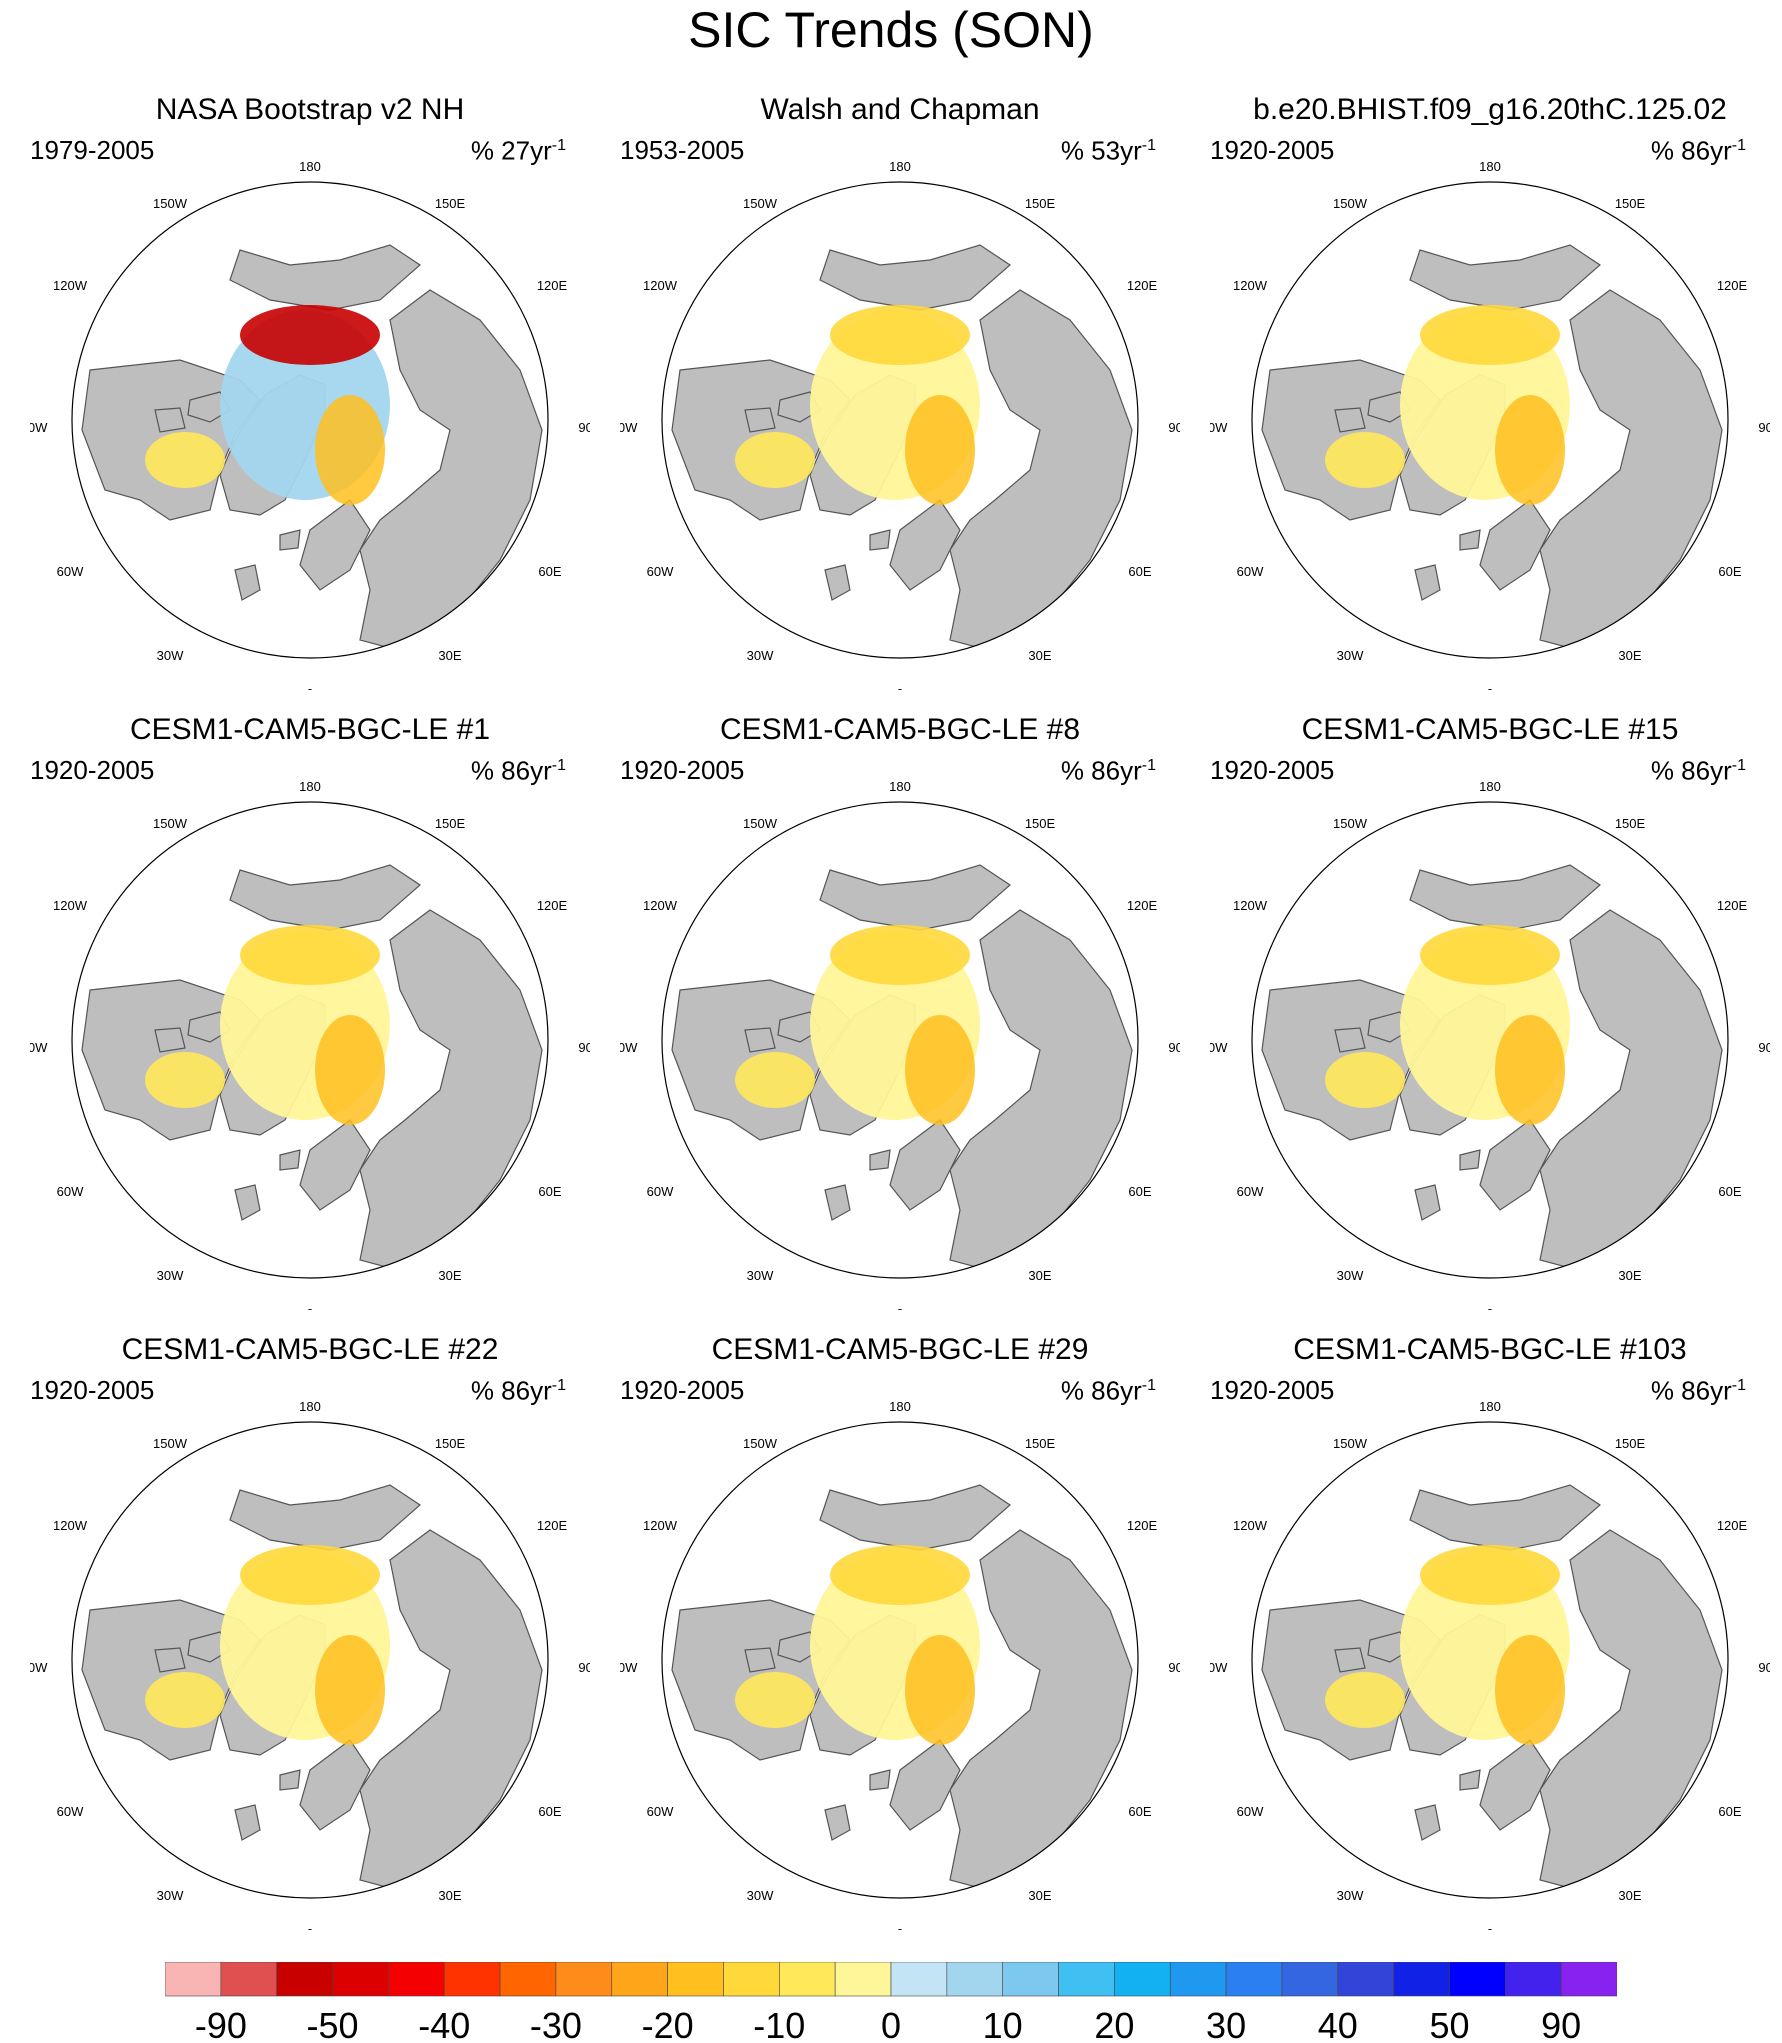 This screenshot has height=2043, width=1782. Describe the element at coordinates (1040, 823) in the screenshot. I see `longitude-label: 150E` at that location.